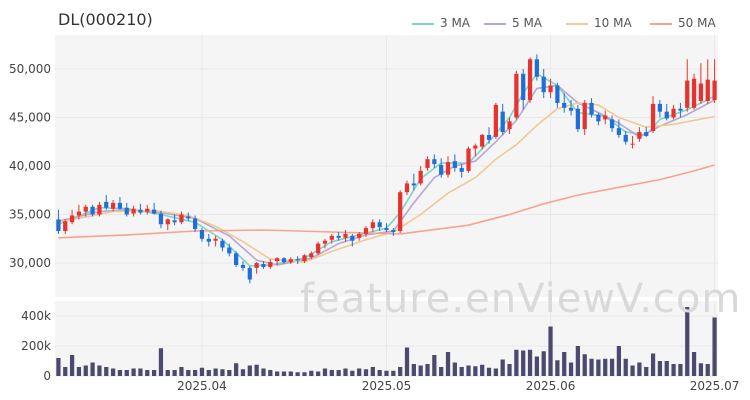  What do you see at coordinates (455, 23) in the screenshot?
I see `legend-label-3ma: 3 MA` at bounding box center [455, 23].